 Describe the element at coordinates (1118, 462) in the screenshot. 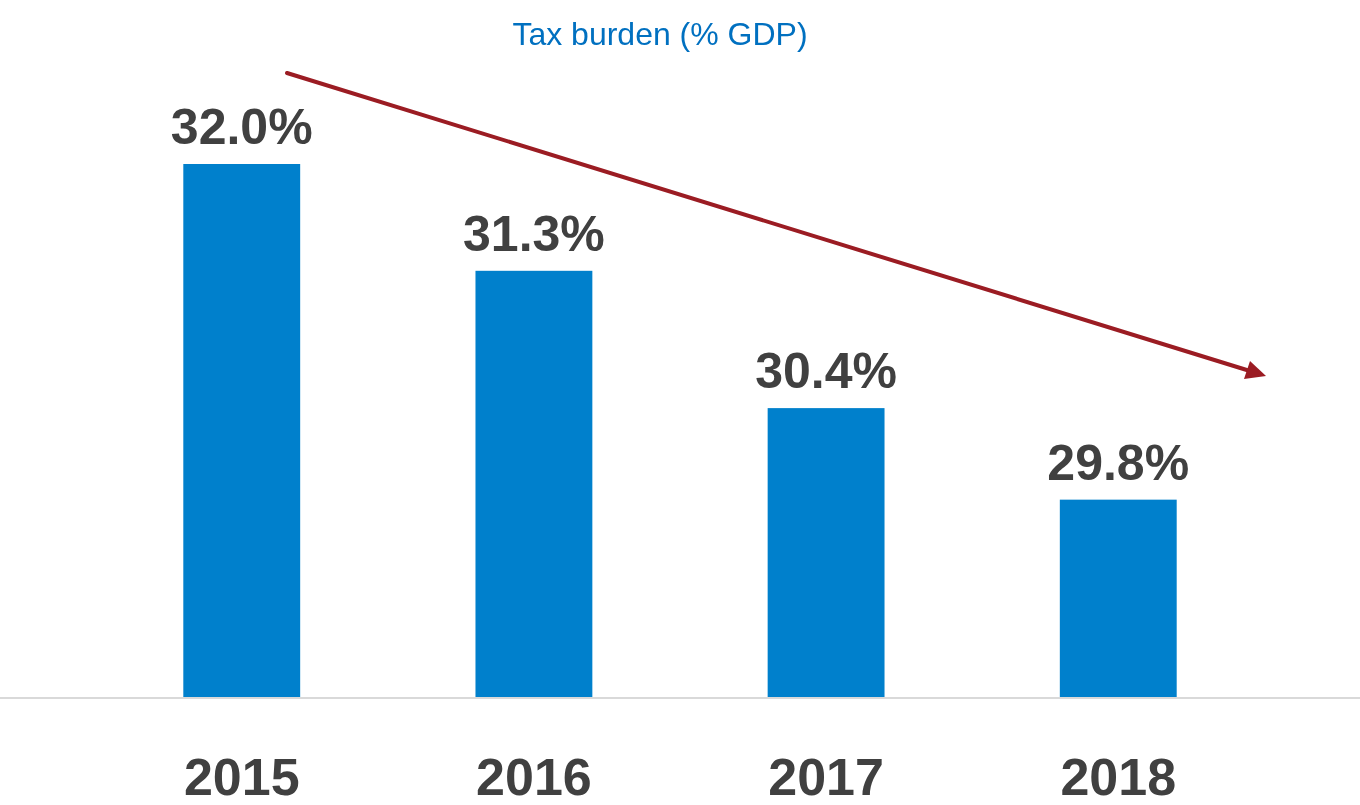

I see `data-label: 29.8%` at that location.